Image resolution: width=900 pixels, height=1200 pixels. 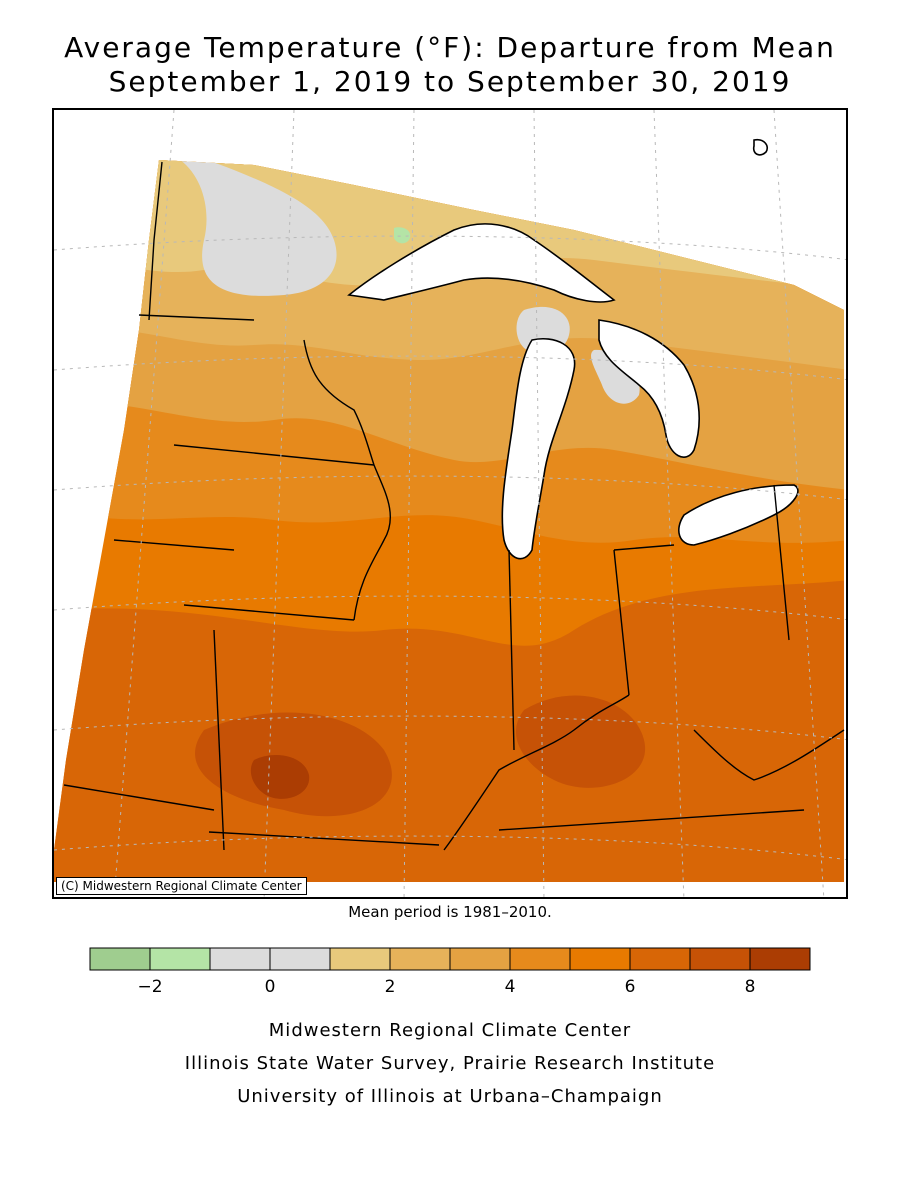 I want to click on border-oh-pa, so click(x=781, y=562).